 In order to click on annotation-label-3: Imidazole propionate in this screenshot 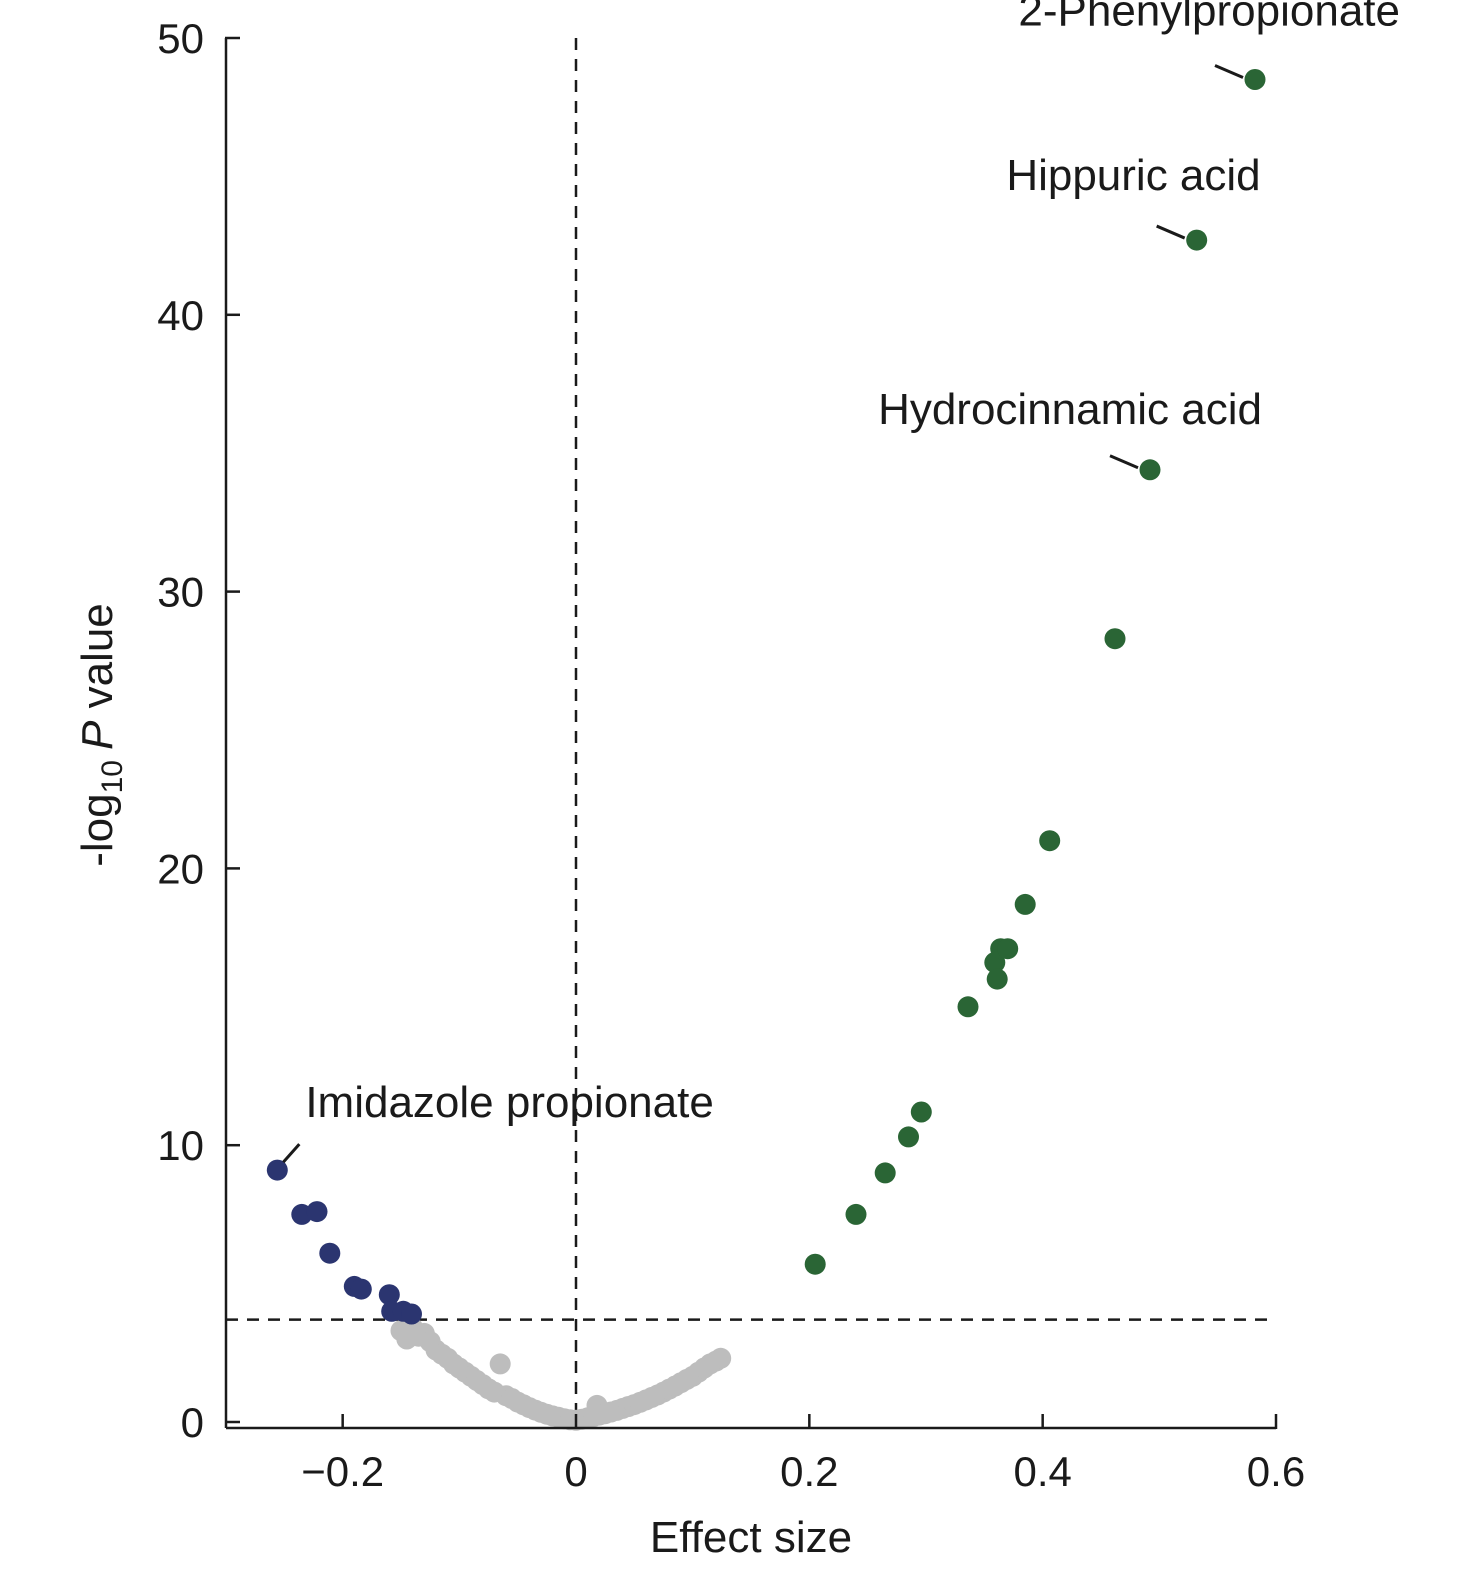, I will do `click(509, 1102)`.